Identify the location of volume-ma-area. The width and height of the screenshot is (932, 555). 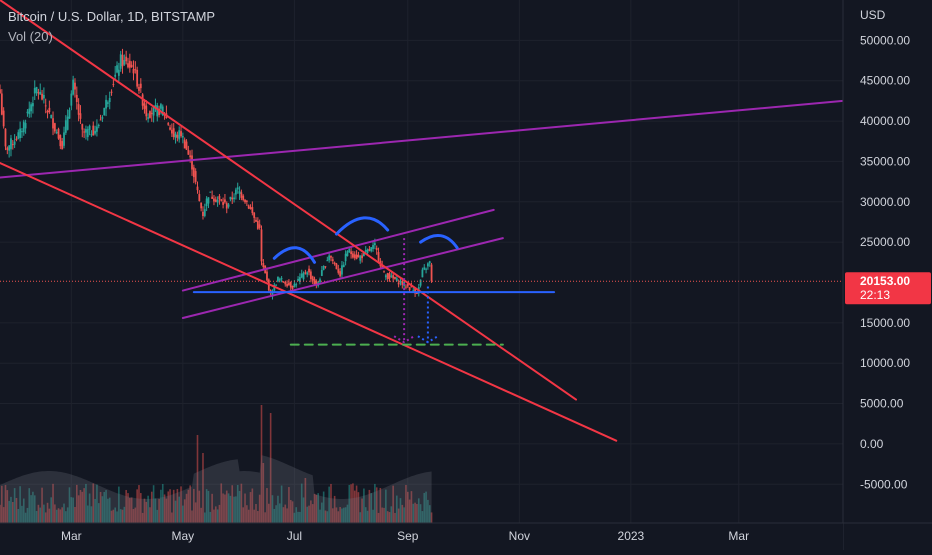
(216, 489).